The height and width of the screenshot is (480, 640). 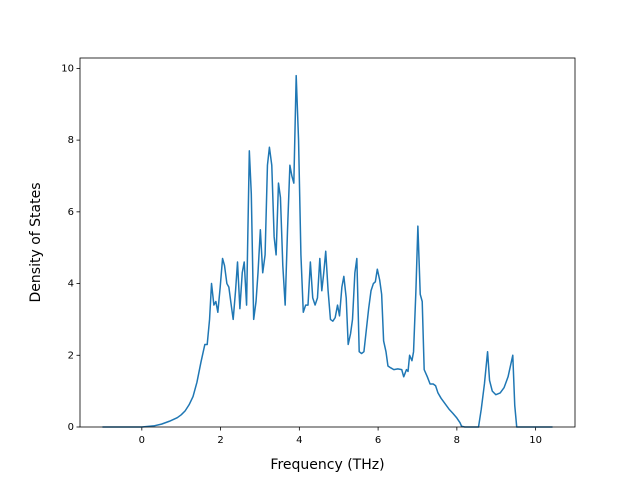 What do you see at coordinates (378, 440) in the screenshot?
I see `x-tick-label: 6` at bounding box center [378, 440].